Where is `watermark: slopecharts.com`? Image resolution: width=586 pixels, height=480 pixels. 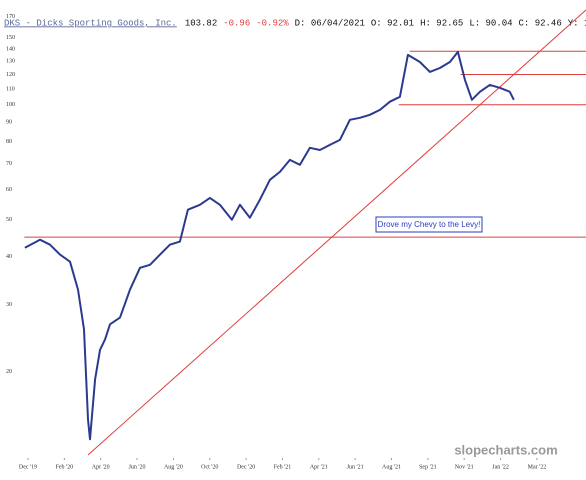
watermark: slopecharts.com is located at coordinates (505, 449).